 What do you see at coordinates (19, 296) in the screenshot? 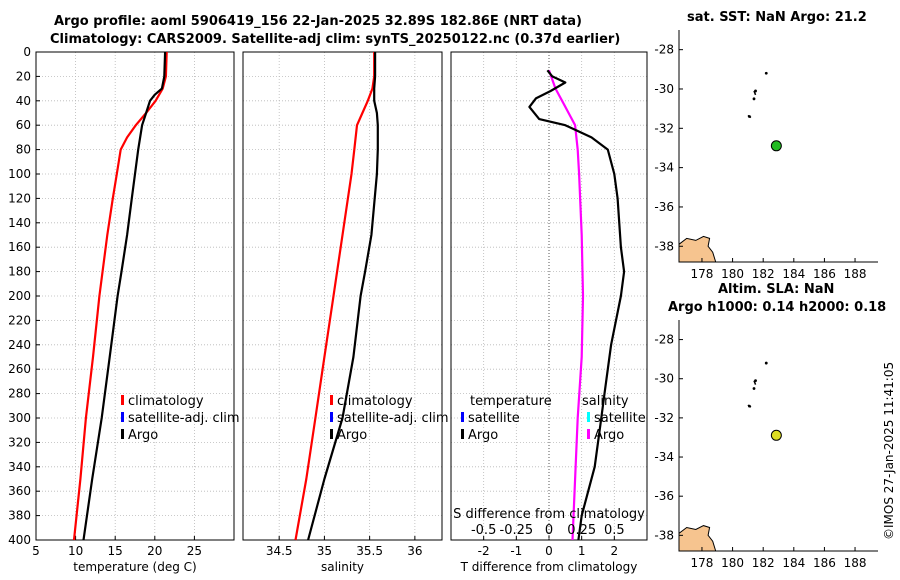
I see `temperature-ytick-label: 200` at bounding box center [19, 296].